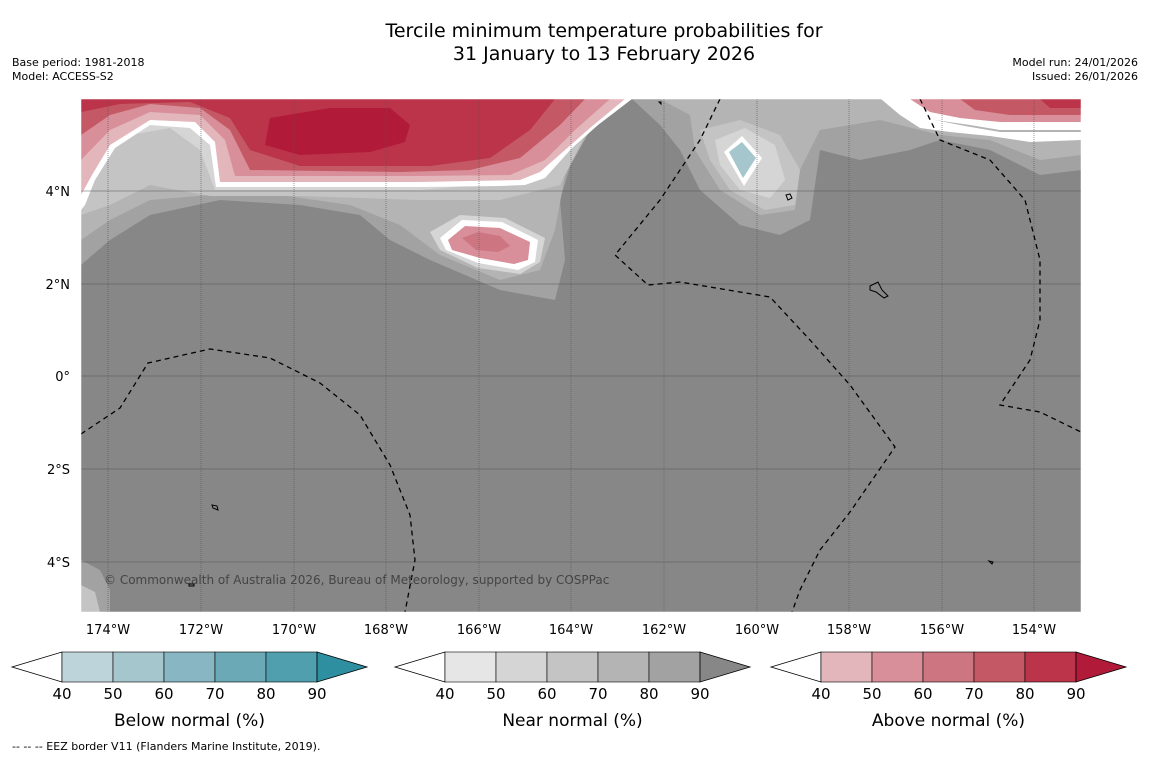 The image size is (1150, 758). What do you see at coordinates (58, 192) in the screenshot?
I see `lat-label: 4°N` at bounding box center [58, 192].